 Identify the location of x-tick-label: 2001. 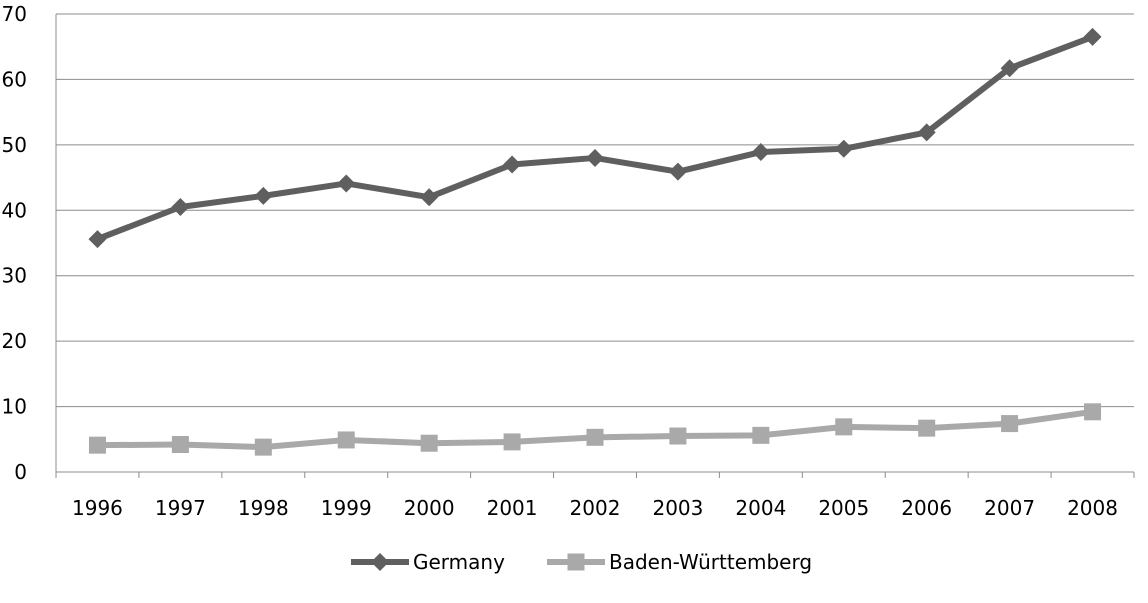
(512, 508).